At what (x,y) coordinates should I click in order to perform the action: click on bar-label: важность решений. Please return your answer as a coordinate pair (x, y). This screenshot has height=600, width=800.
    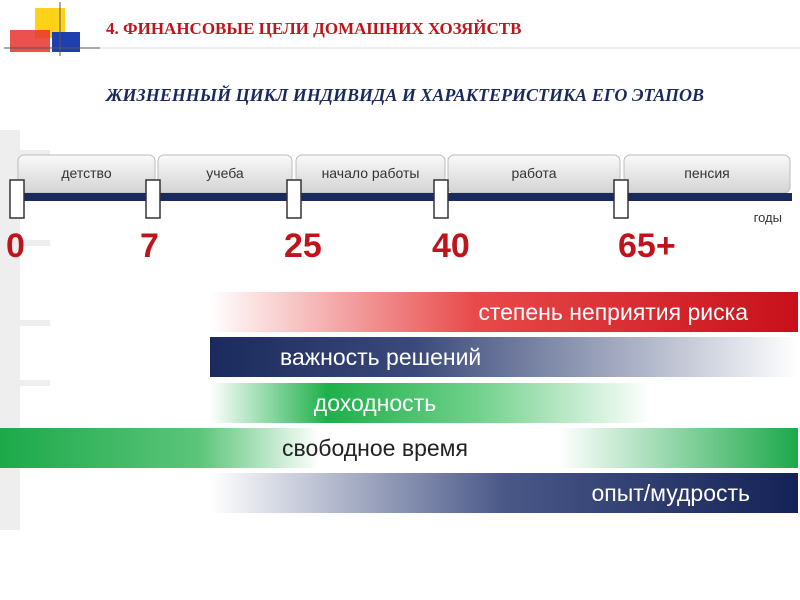
    Looking at the image, I should click on (380, 357).